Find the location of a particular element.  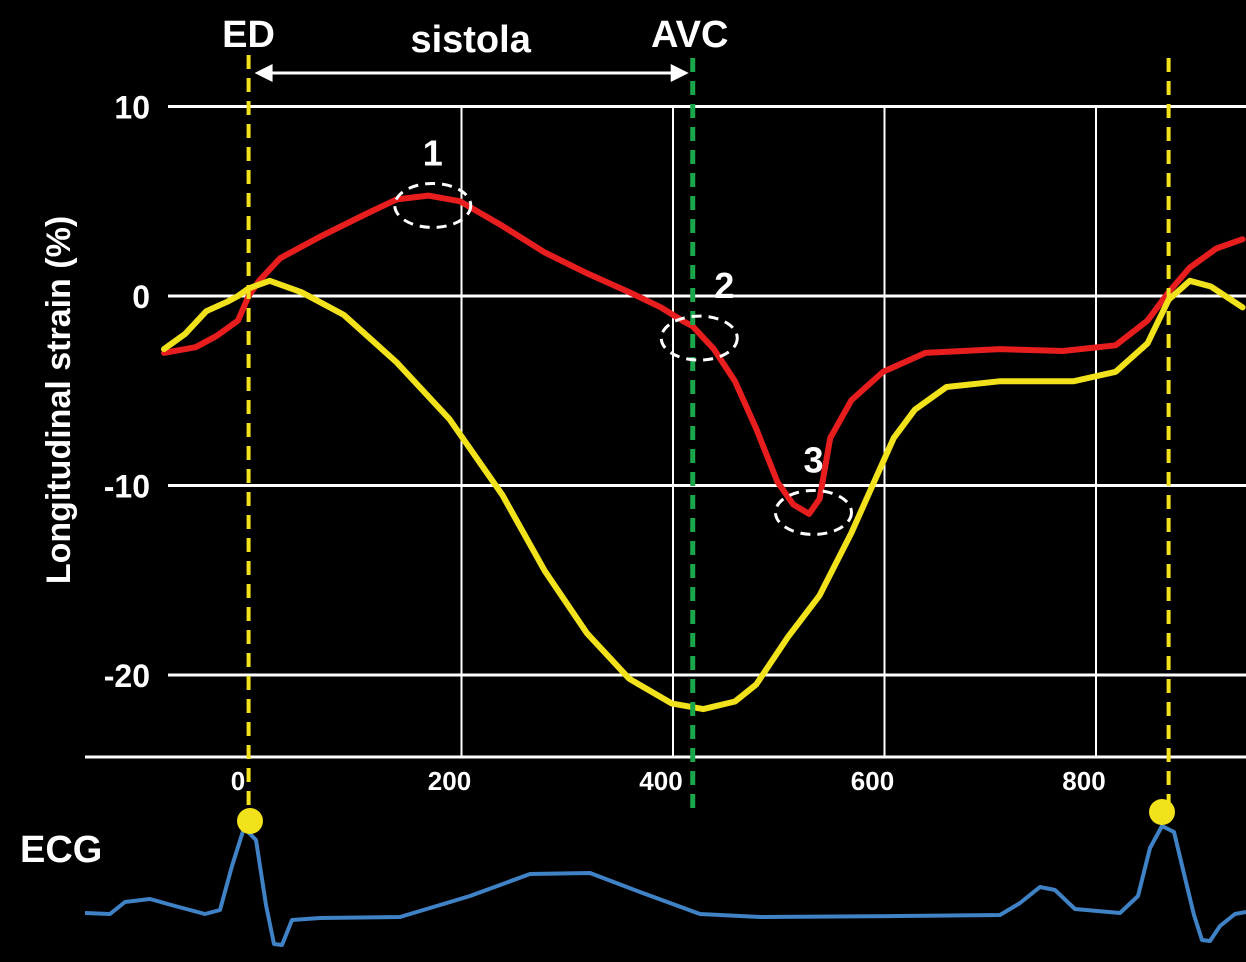

annotation-label-2: 2 is located at coordinates (724, 285).